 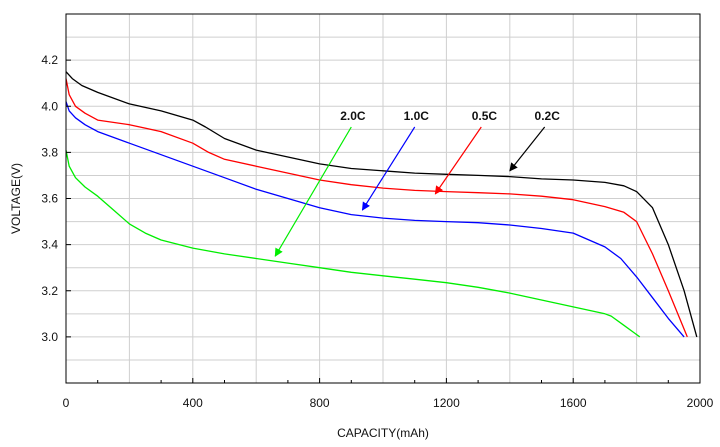 What do you see at coordinates (485, 116) in the screenshot?
I see `series-label: 0.5C` at bounding box center [485, 116].